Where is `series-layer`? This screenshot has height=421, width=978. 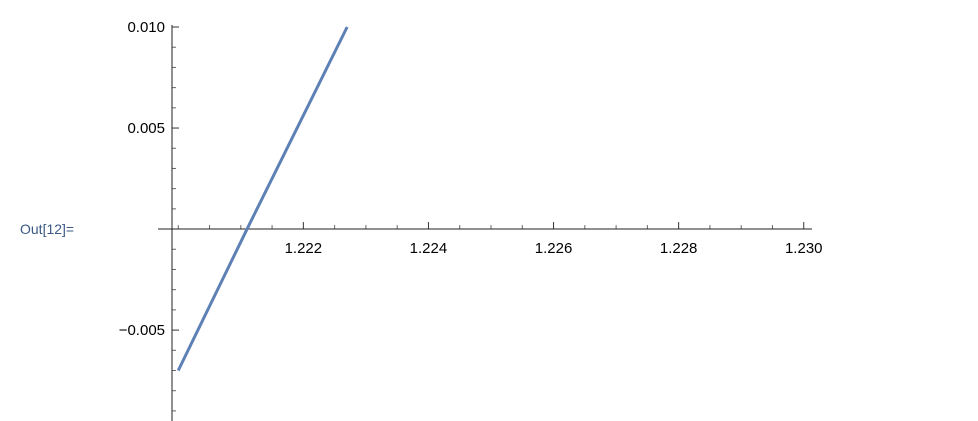
series-layer is located at coordinates (262, 199).